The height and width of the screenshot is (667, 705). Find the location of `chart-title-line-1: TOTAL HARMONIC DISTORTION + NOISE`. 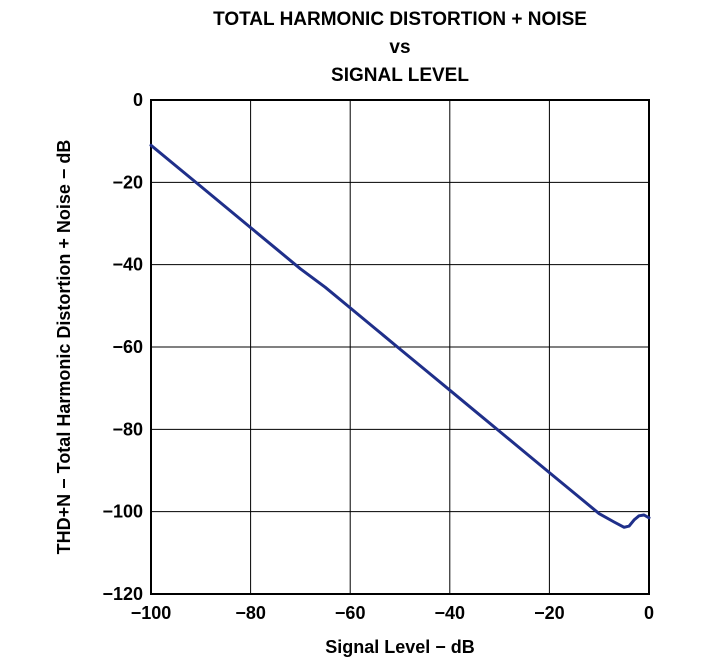

chart-title-line-1: TOTAL HARMONIC DISTORTION + NOISE is located at coordinates (400, 19).